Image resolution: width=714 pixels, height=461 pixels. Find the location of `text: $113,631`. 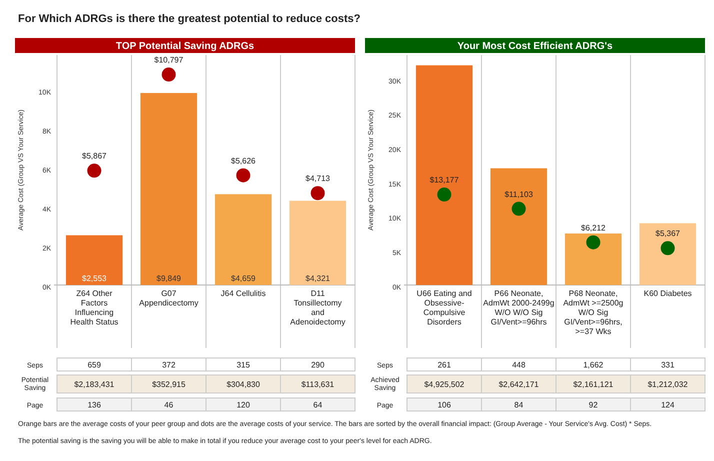

text: $113,631 is located at coordinates (318, 384).